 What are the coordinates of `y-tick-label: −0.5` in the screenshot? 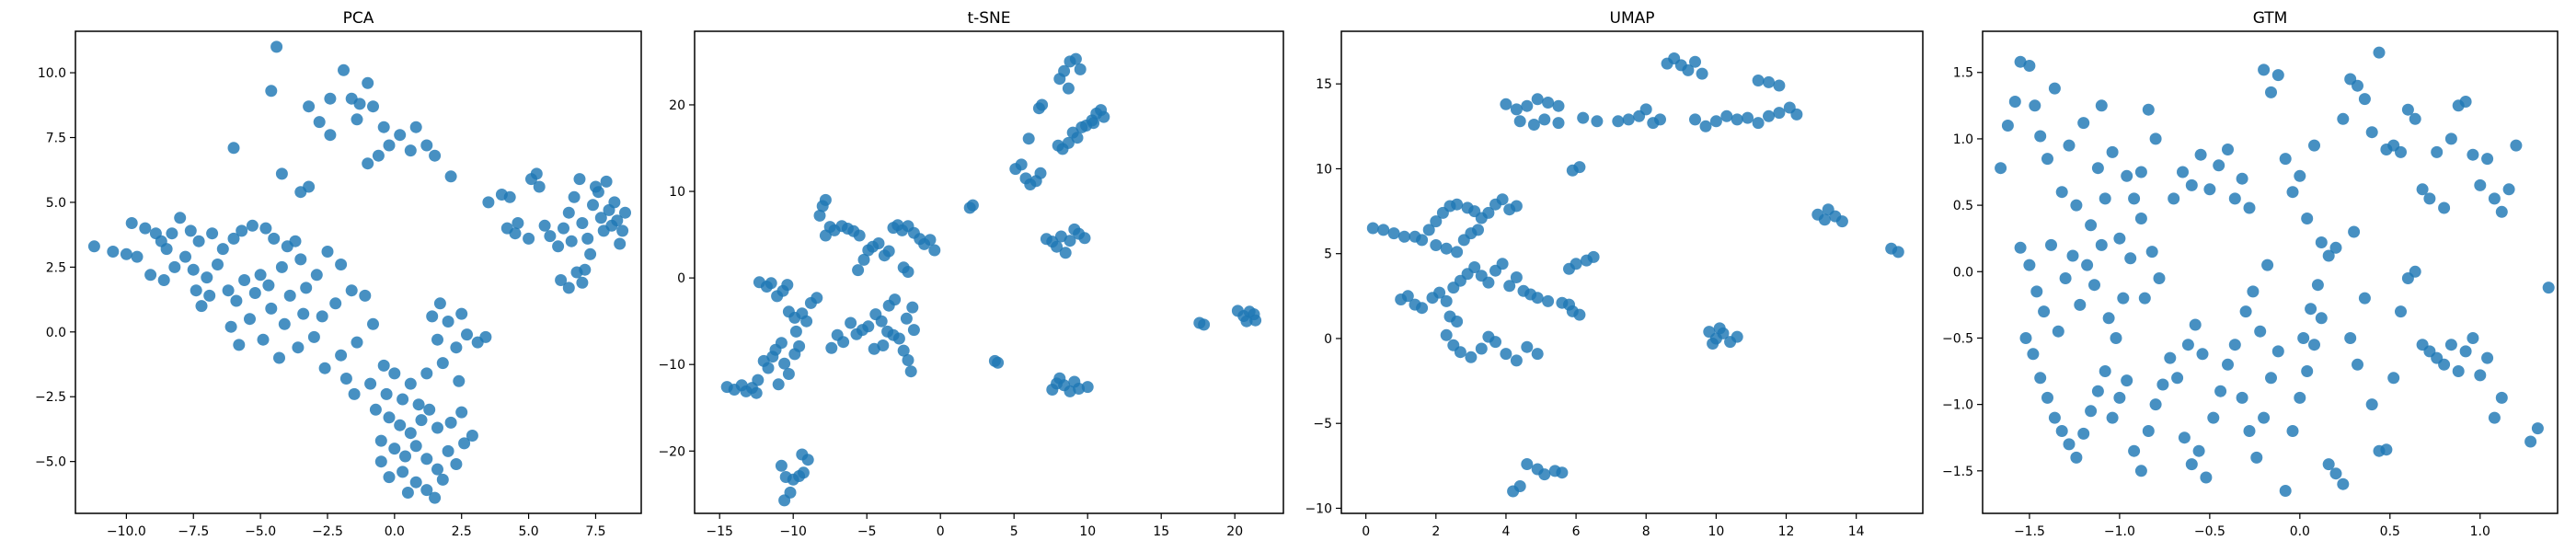 It's located at (1957, 338).